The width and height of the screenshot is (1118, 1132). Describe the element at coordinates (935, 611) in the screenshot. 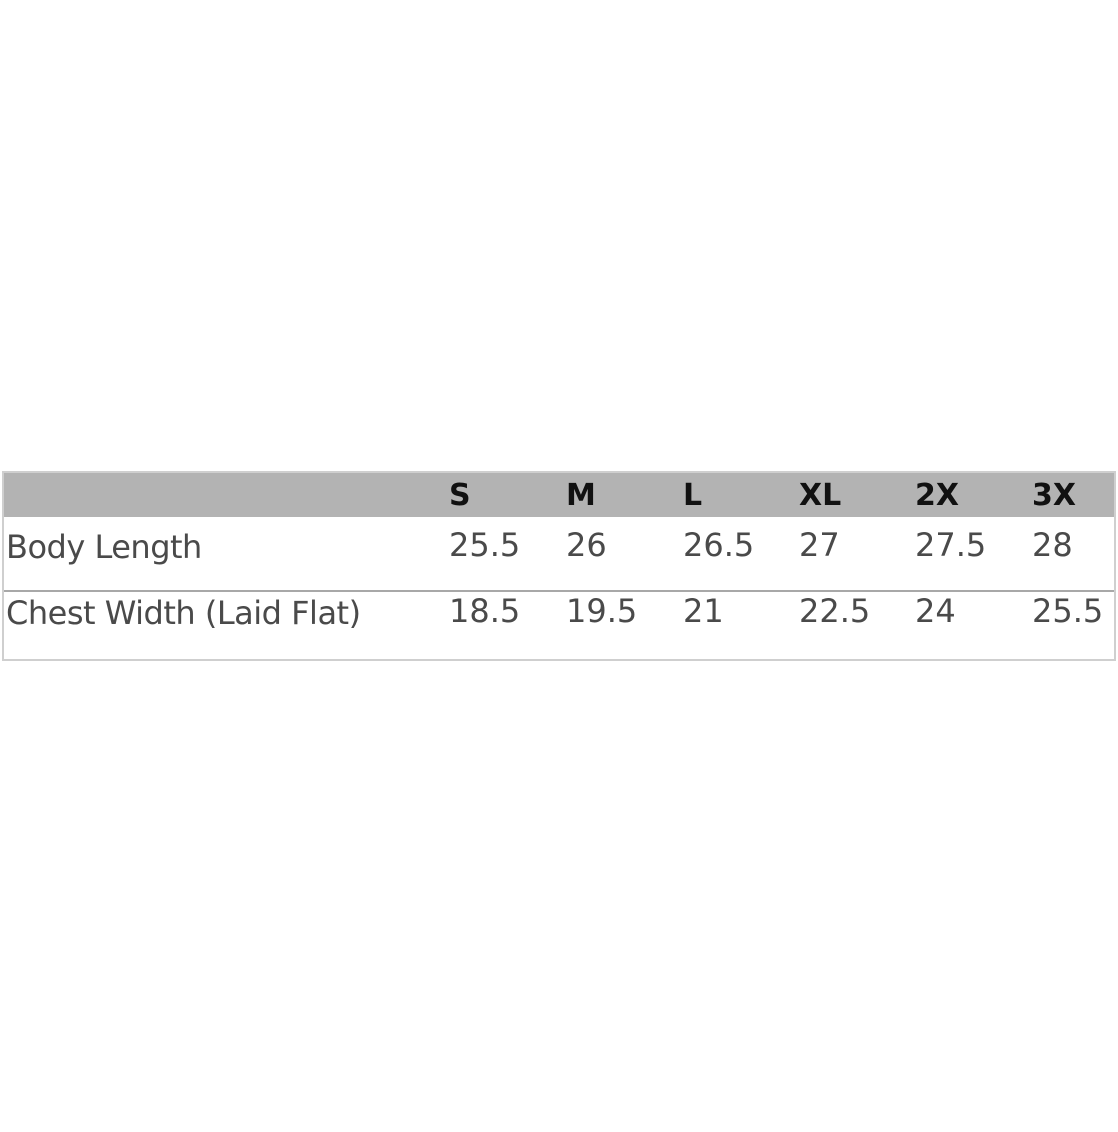

I see `size-value: 24` at that location.